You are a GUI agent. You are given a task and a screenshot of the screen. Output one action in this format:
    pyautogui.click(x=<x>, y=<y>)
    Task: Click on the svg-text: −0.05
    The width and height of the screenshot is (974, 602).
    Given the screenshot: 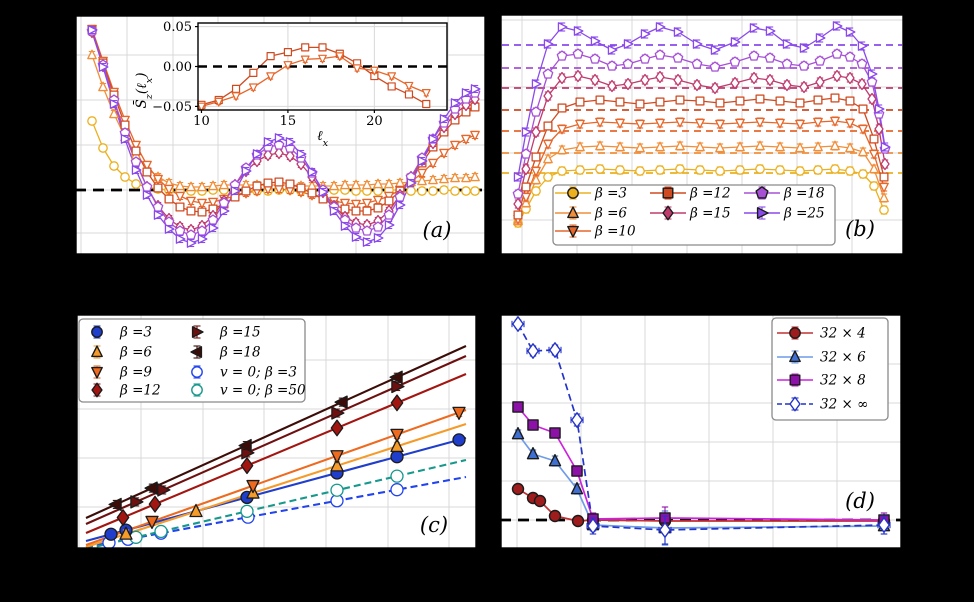 What is the action you would take?
    pyautogui.click(x=172, y=107)
    